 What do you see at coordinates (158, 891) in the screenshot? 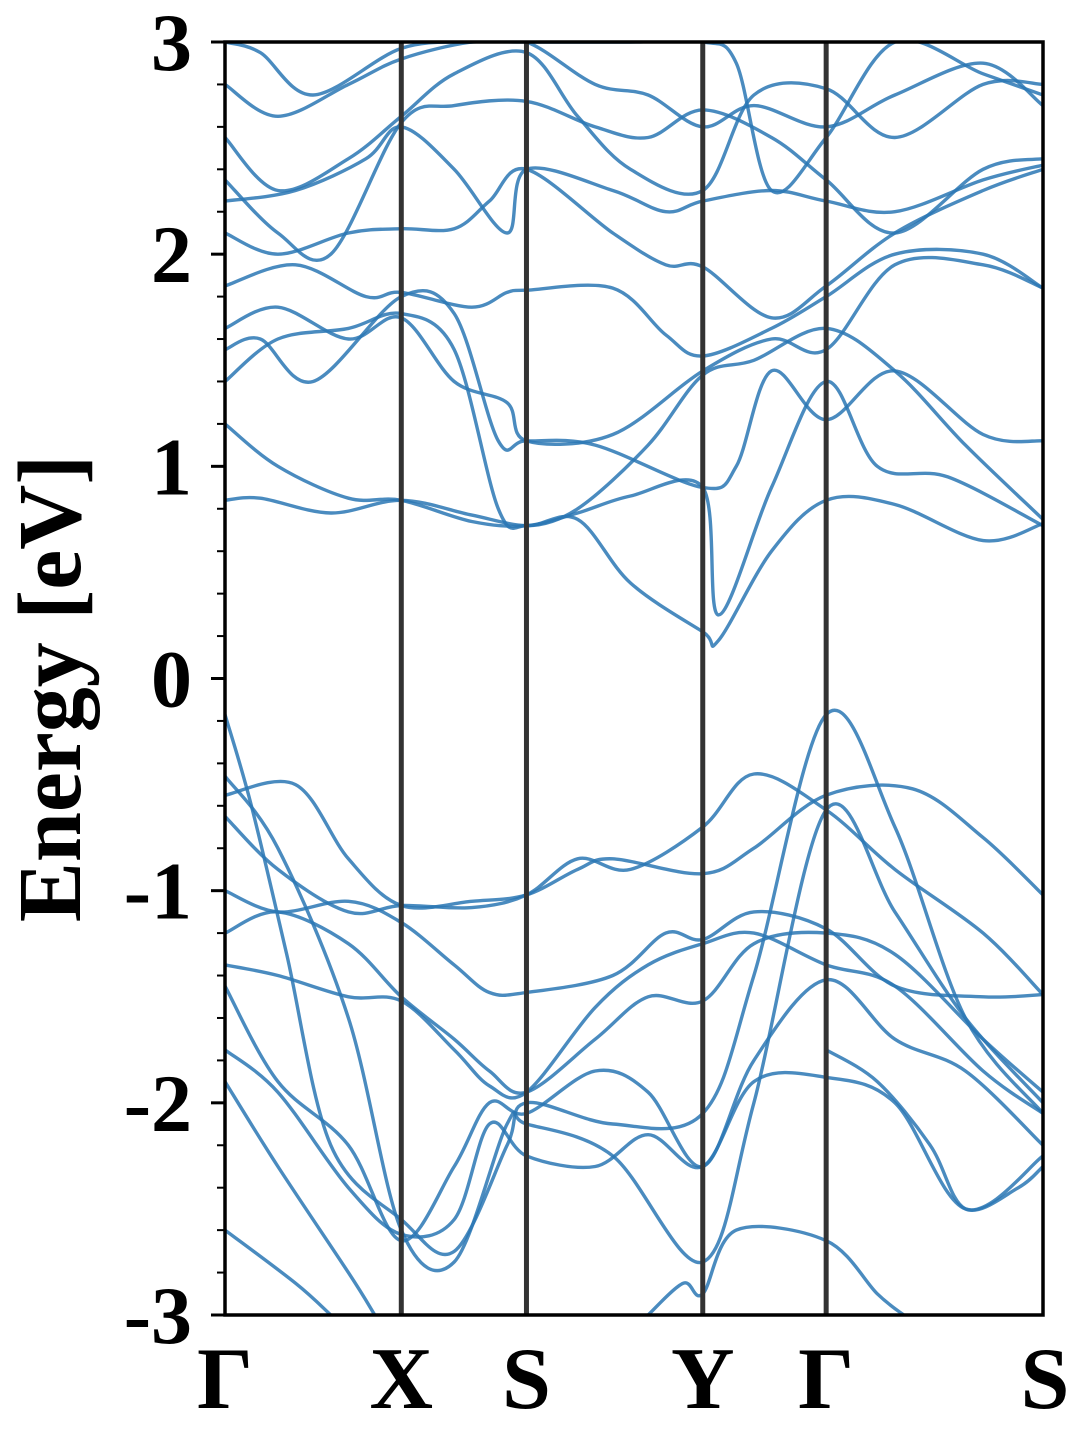
I see `y-tick-label: -1` at bounding box center [158, 891].